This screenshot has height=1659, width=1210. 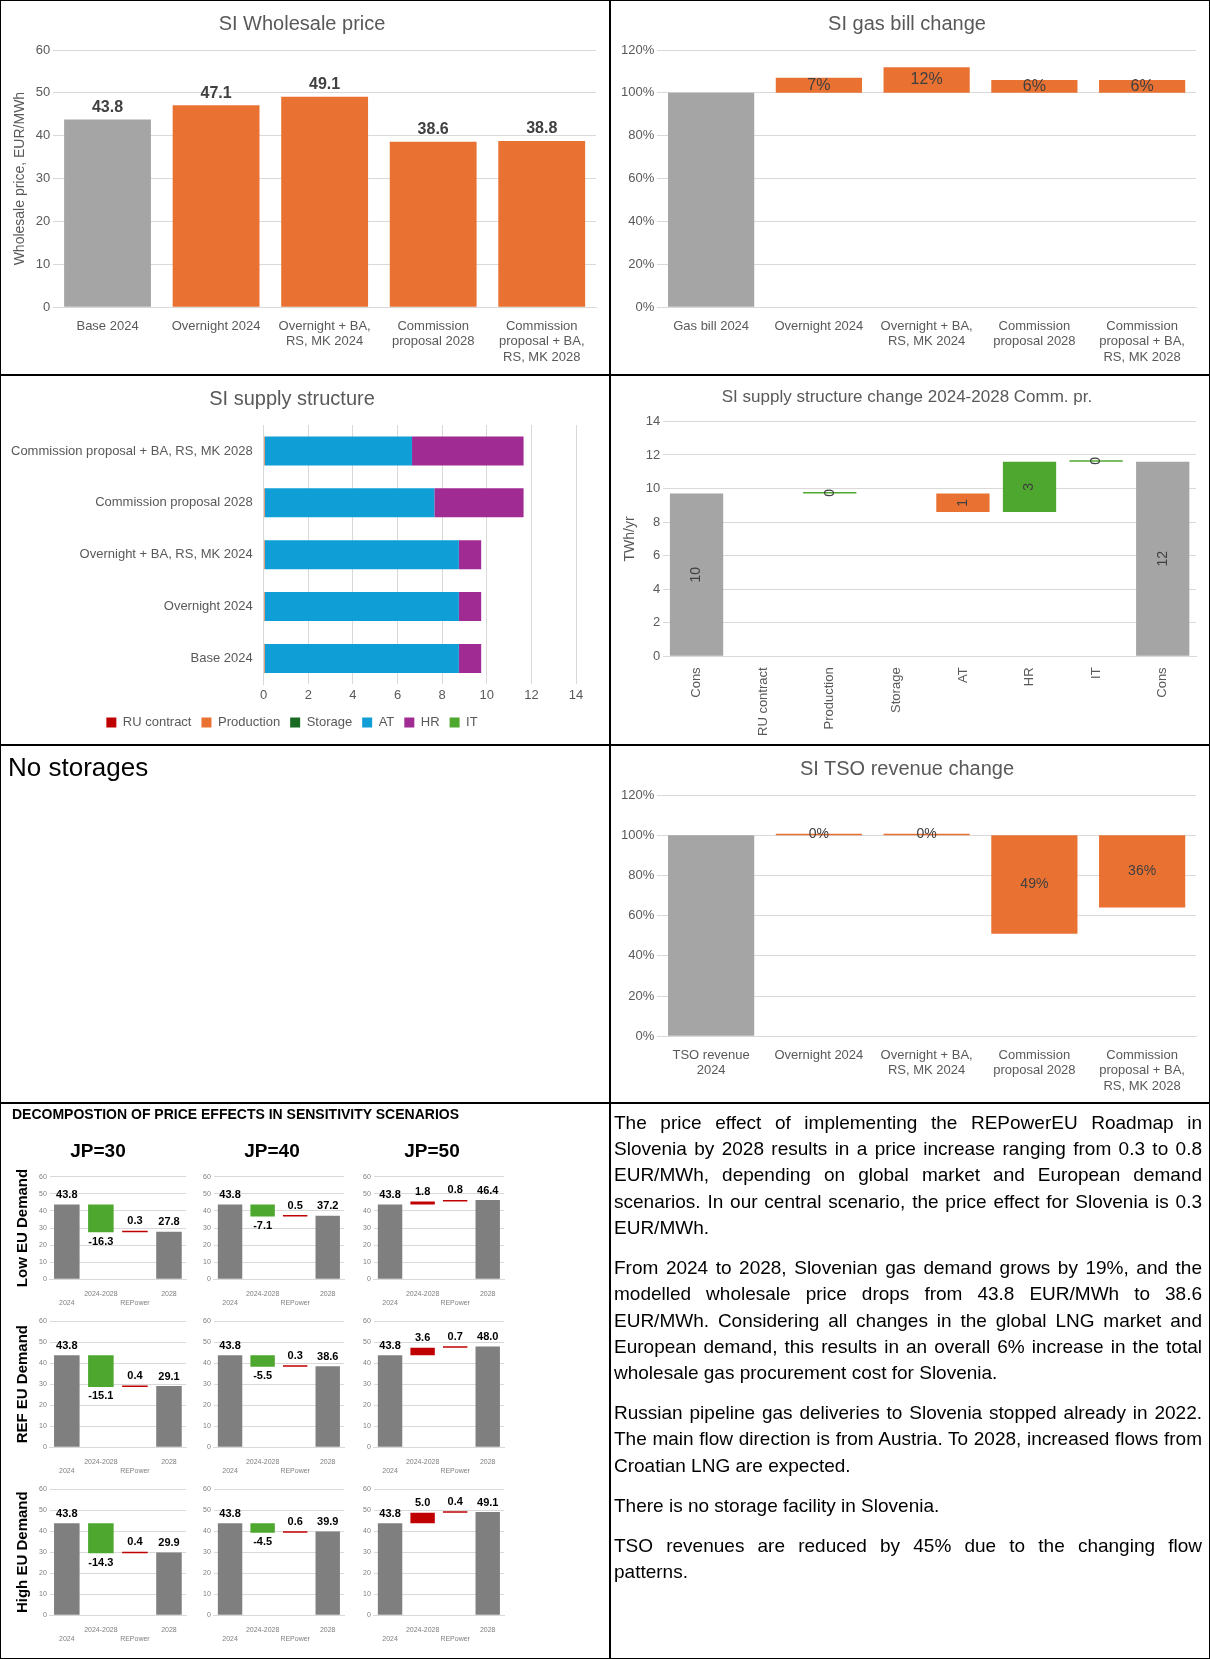 I want to click on x-tick-label: 8, so click(x=442, y=694).